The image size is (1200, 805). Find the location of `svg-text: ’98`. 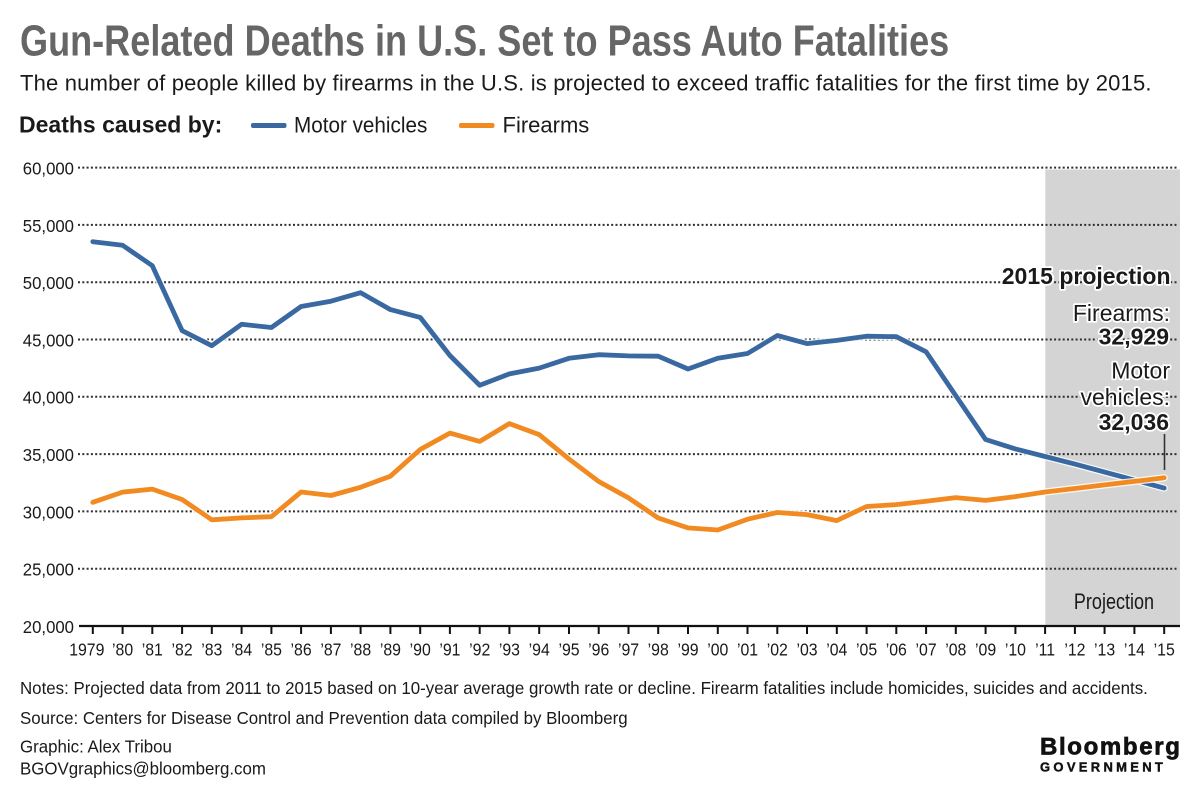

svg-text: ’98 is located at coordinates (658, 650).